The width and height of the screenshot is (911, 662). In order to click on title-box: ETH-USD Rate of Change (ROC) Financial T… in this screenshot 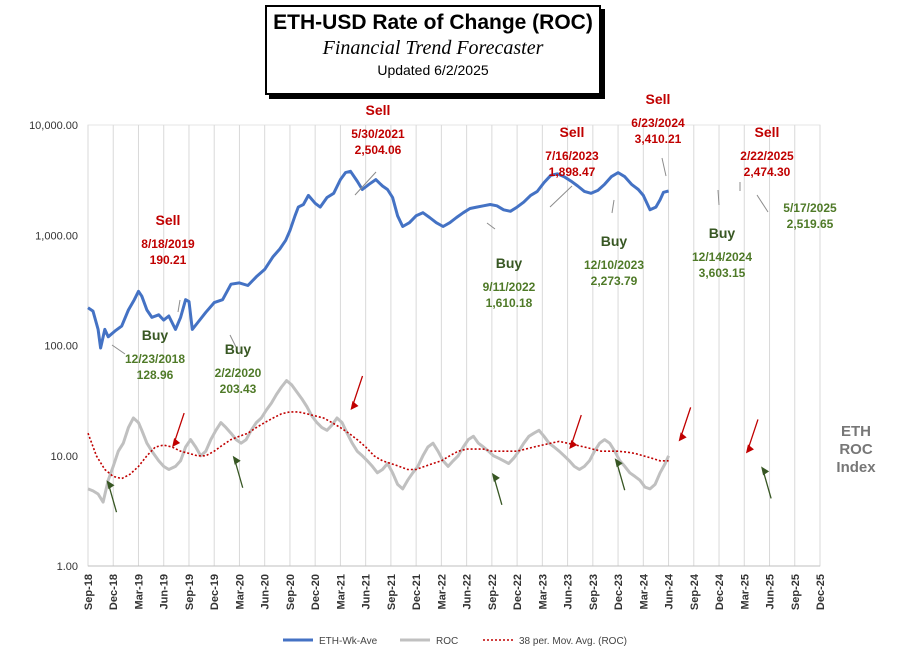, I will do `click(433, 50)`.